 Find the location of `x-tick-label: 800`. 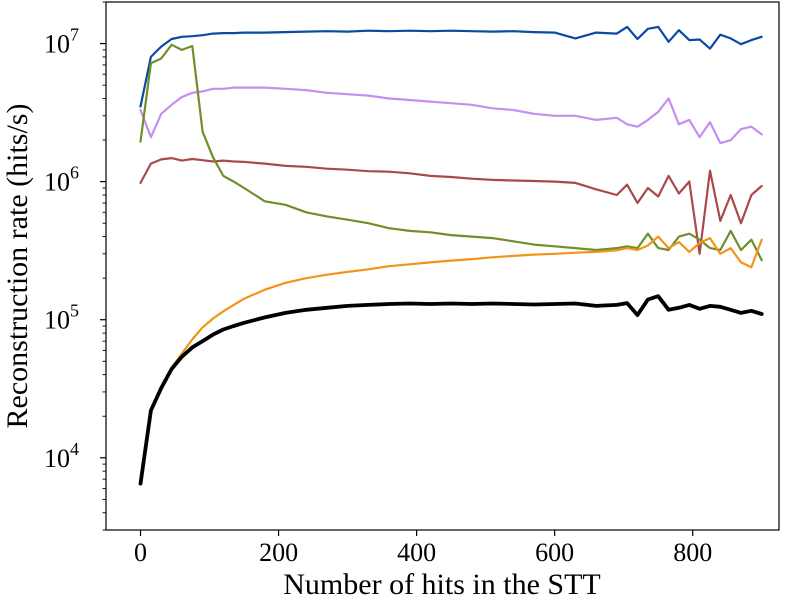

x-tick-label: 800 is located at coordinates (692, 552).